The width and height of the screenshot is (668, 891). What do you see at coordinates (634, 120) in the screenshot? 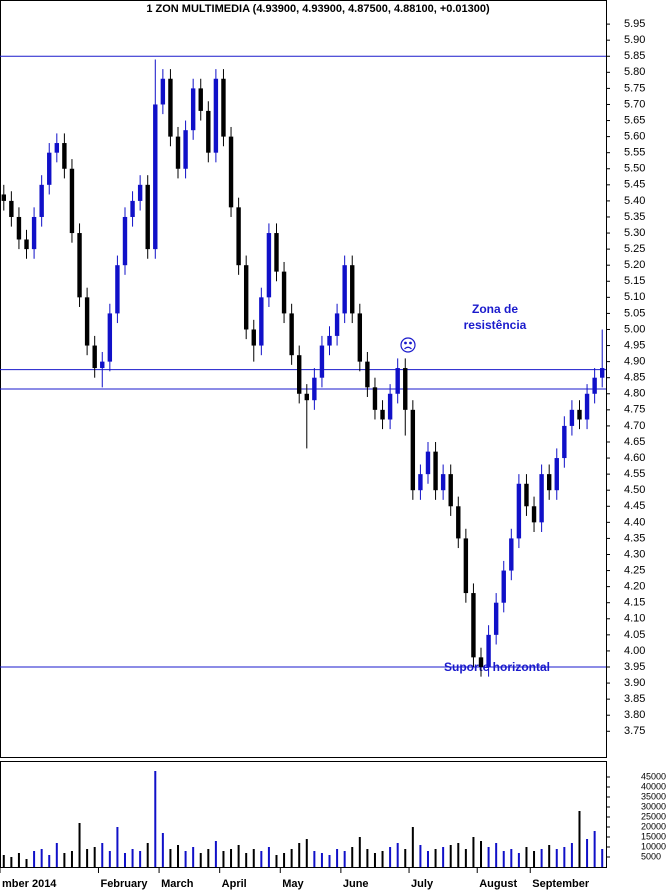
I see `y-tick-label: 5.65` at bounding box center [634, 120].